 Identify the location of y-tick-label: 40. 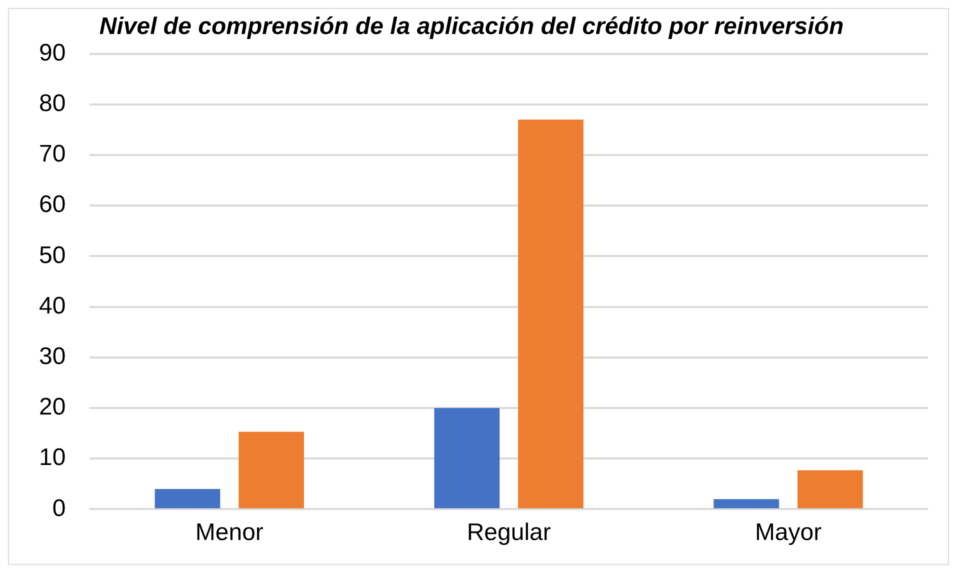
(52, 306).